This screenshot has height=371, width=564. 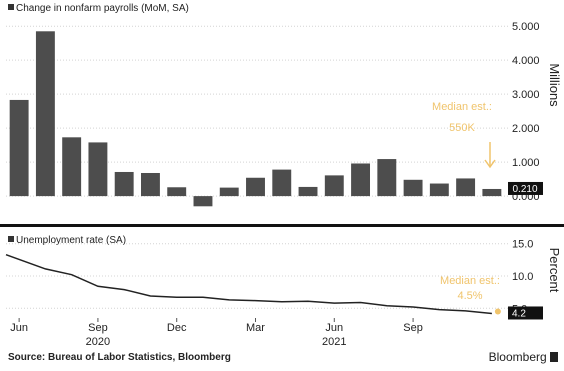 What do you see at coordinates (102, 8) in the screenshot?
I see `payrolls-legend: Change in nonfarm payrolls (MoM, SA)` at bounding box center [102, 8].